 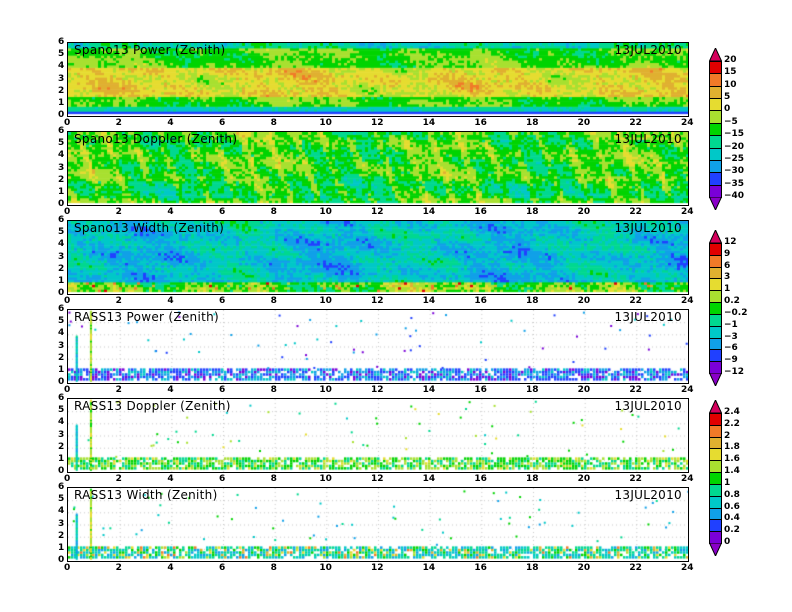 What do you see at coordinates (727, 289) in the screenshot?
I see `colorbar-level-label: 1` at bounding box center [727, 289].